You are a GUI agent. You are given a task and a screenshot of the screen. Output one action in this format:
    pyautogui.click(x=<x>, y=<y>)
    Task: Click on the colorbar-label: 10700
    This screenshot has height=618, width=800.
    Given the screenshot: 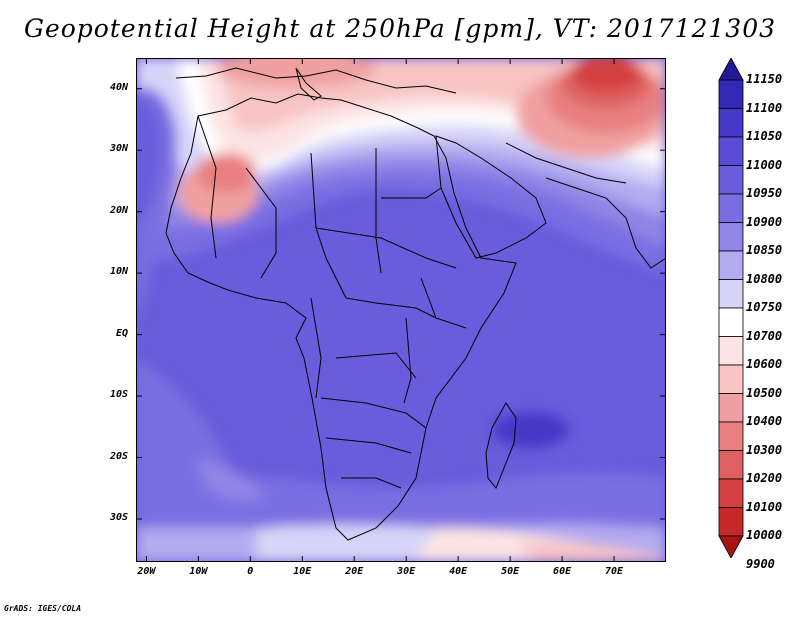 What is the action you would take?
    pyautogui.click(x=764, y=335)
    